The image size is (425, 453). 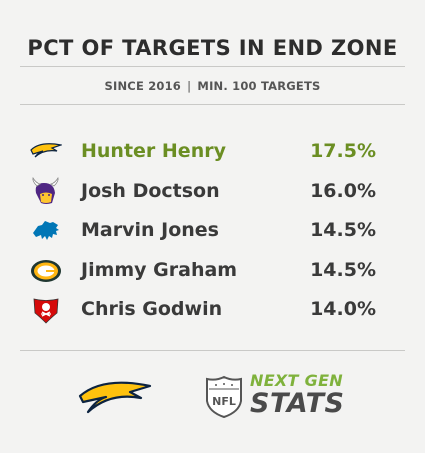 What do you see at coordinates (212, 350) in the screenshot?
I see `footer-divider` at bounding box center [212, 350].